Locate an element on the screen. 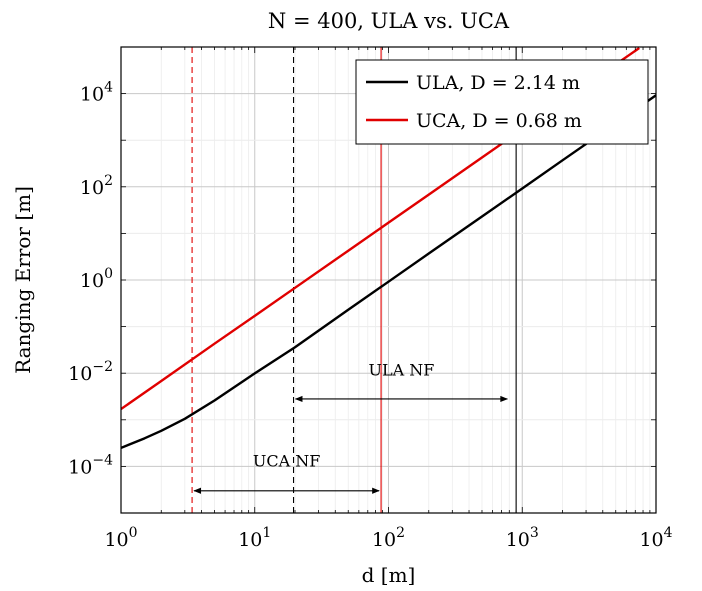  y-tick-label-5: 10⁴ is located at coordinates (96, 93).